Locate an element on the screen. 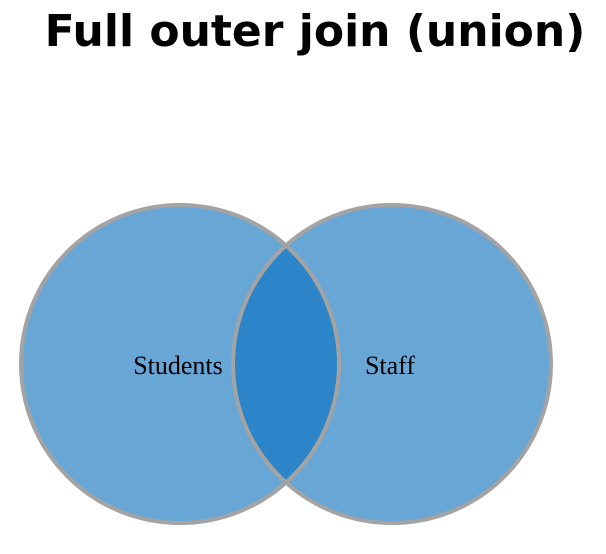 Image resolution: width=606 pixels, height=554 pixels. page-title: Full outer join (union) is located at coordinates (315, 31).